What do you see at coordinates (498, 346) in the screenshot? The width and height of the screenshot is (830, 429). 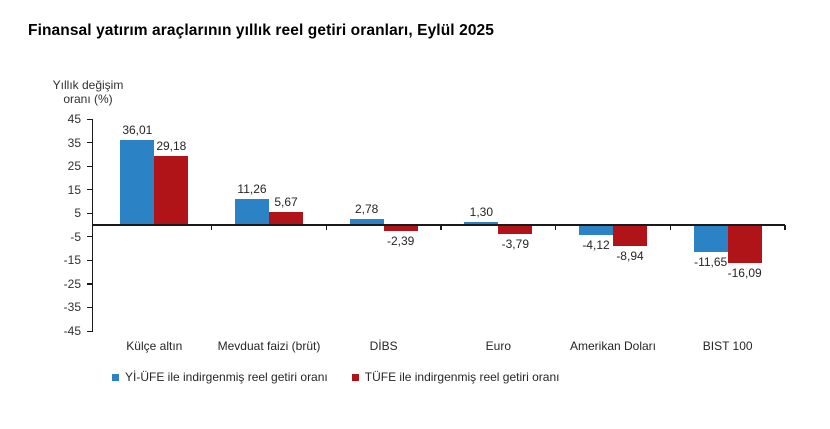 I see `category-label: Euro` at bounding box center [498, 346].